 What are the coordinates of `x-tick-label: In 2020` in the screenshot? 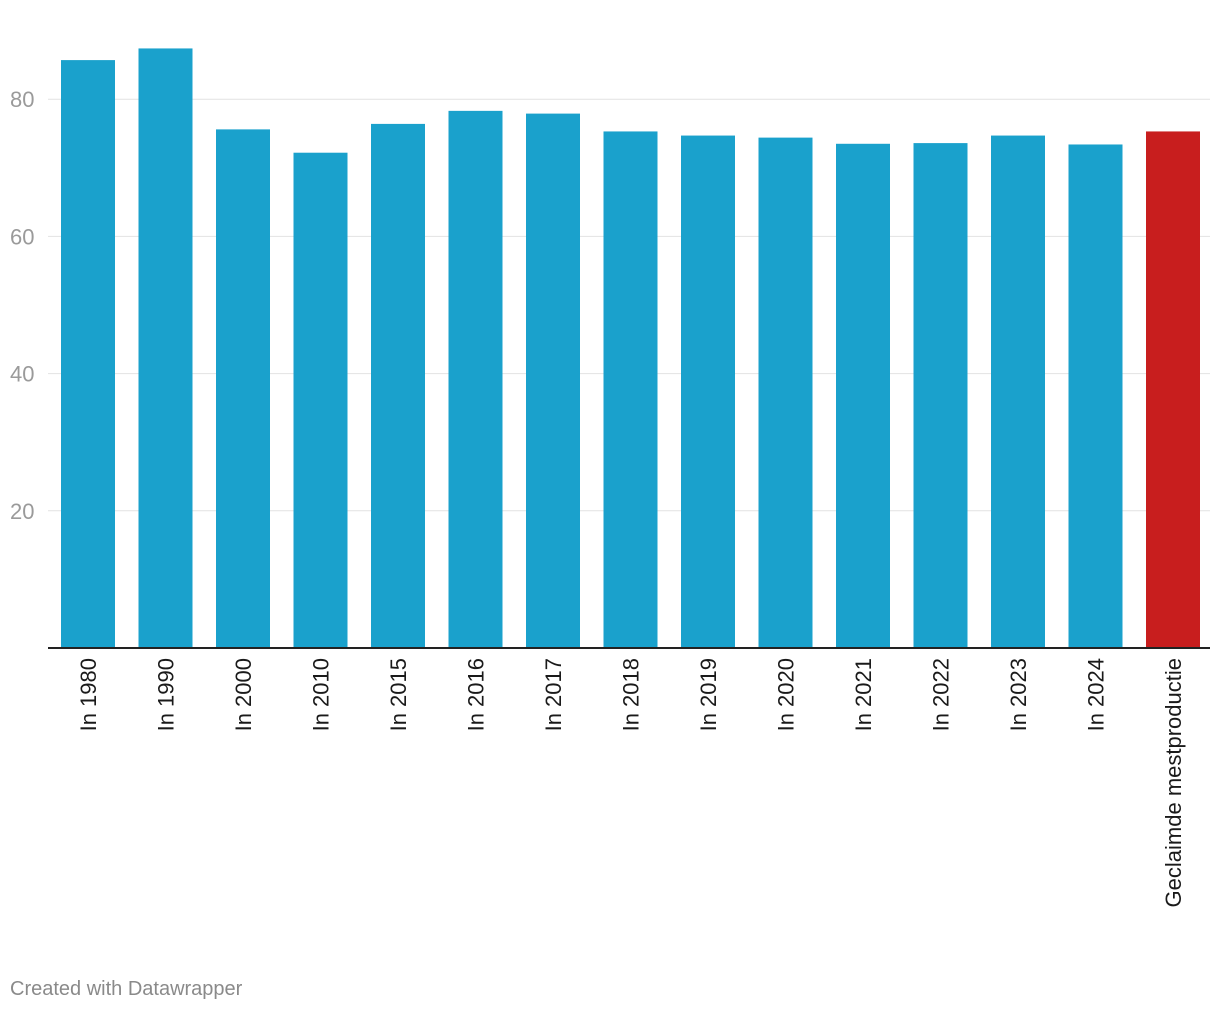 It's located at (786, 694).